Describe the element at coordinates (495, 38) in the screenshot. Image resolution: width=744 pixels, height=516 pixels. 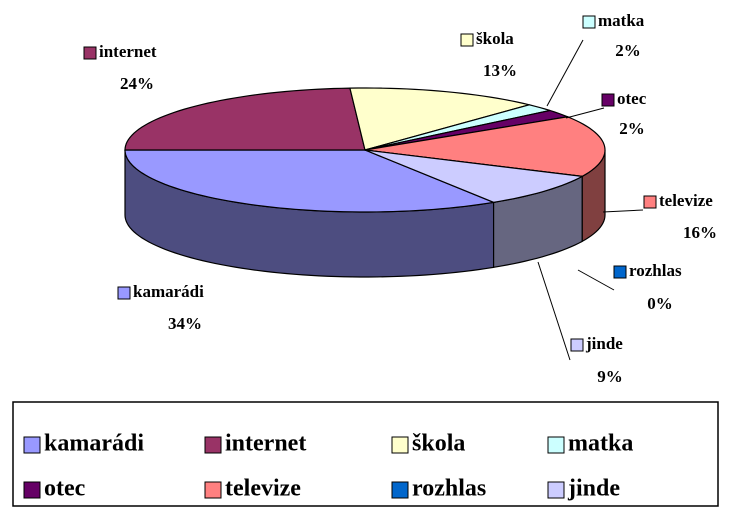
I see `data-label-name: škola` at that location.